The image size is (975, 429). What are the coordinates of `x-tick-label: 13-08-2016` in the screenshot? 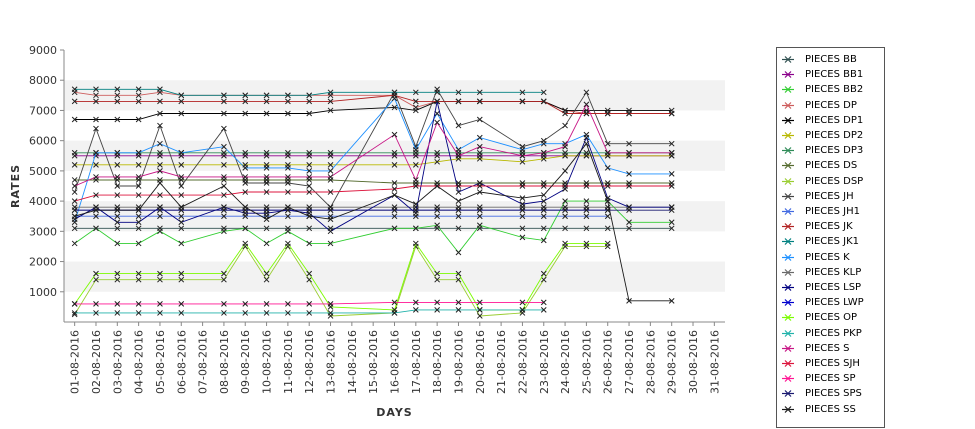 It's located at (331, 362).